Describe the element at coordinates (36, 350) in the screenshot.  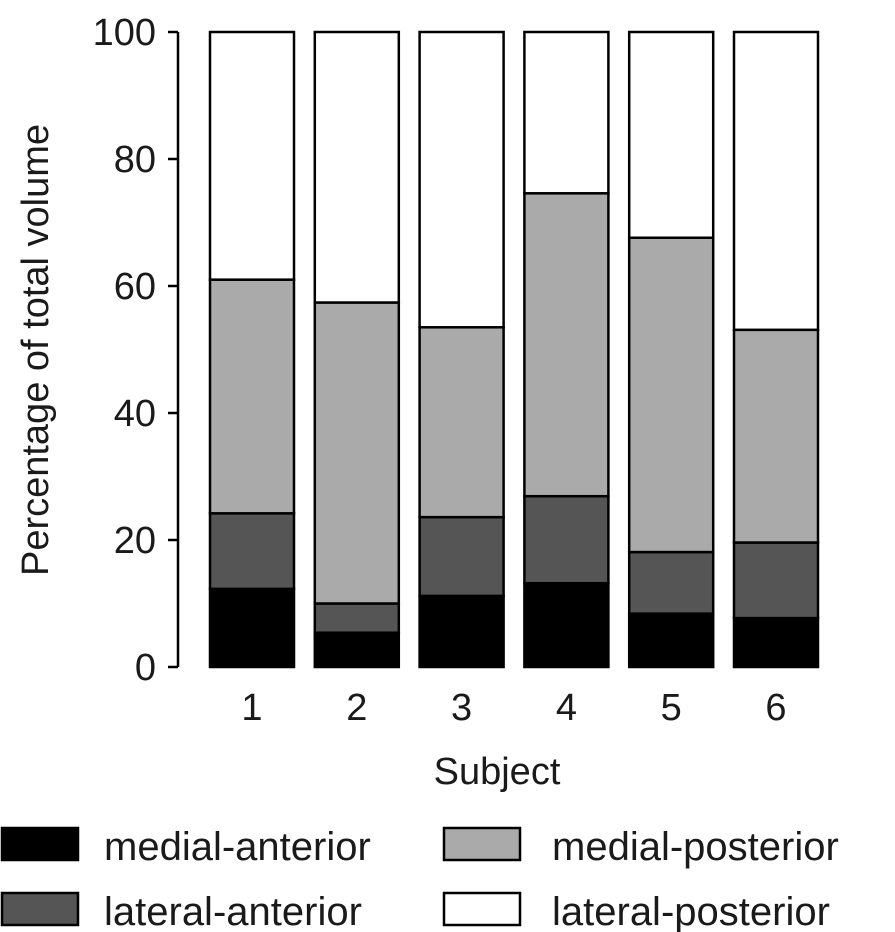
I see `y-axis-title: Percentage of total volume` at that location.